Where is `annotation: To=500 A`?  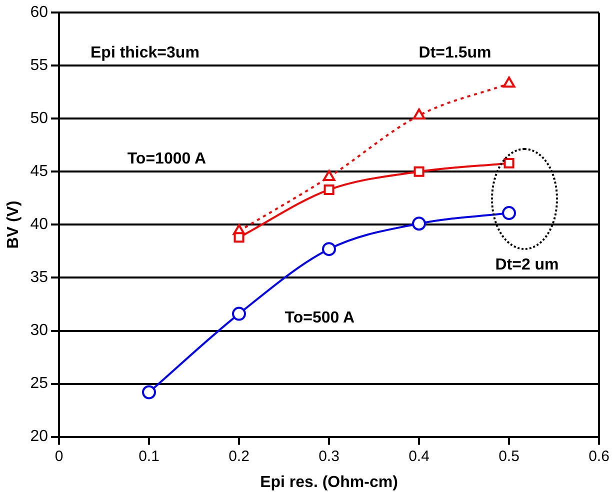
annotation: To=500 A is located at coordinates (320, 317).